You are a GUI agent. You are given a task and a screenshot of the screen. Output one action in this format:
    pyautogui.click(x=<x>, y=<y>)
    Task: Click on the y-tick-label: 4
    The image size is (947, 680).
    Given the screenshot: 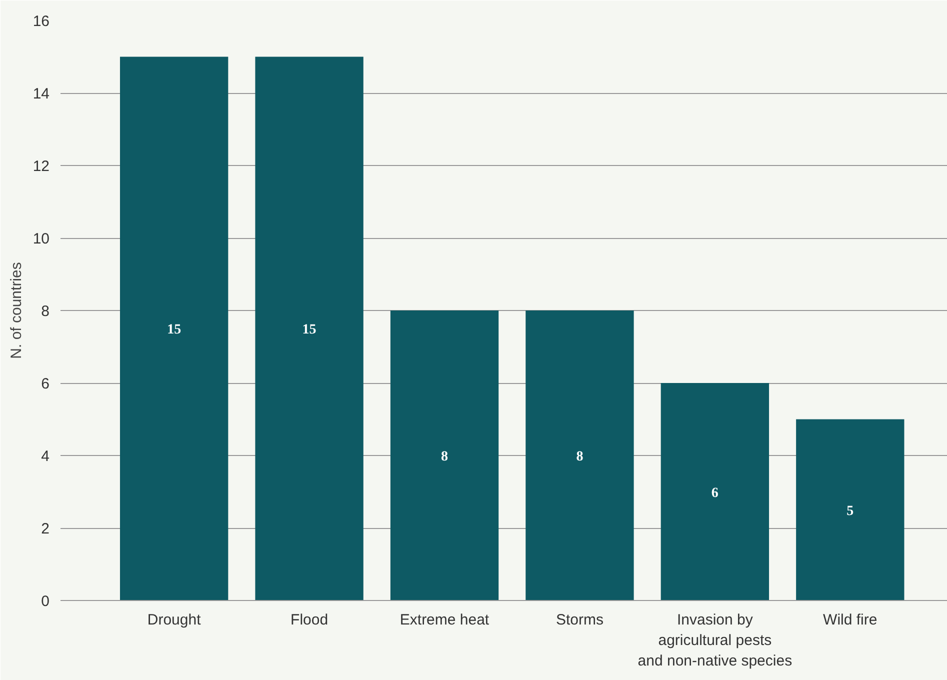 What is the action you would take?
    pyautogui.click(x=45, y=456)
    